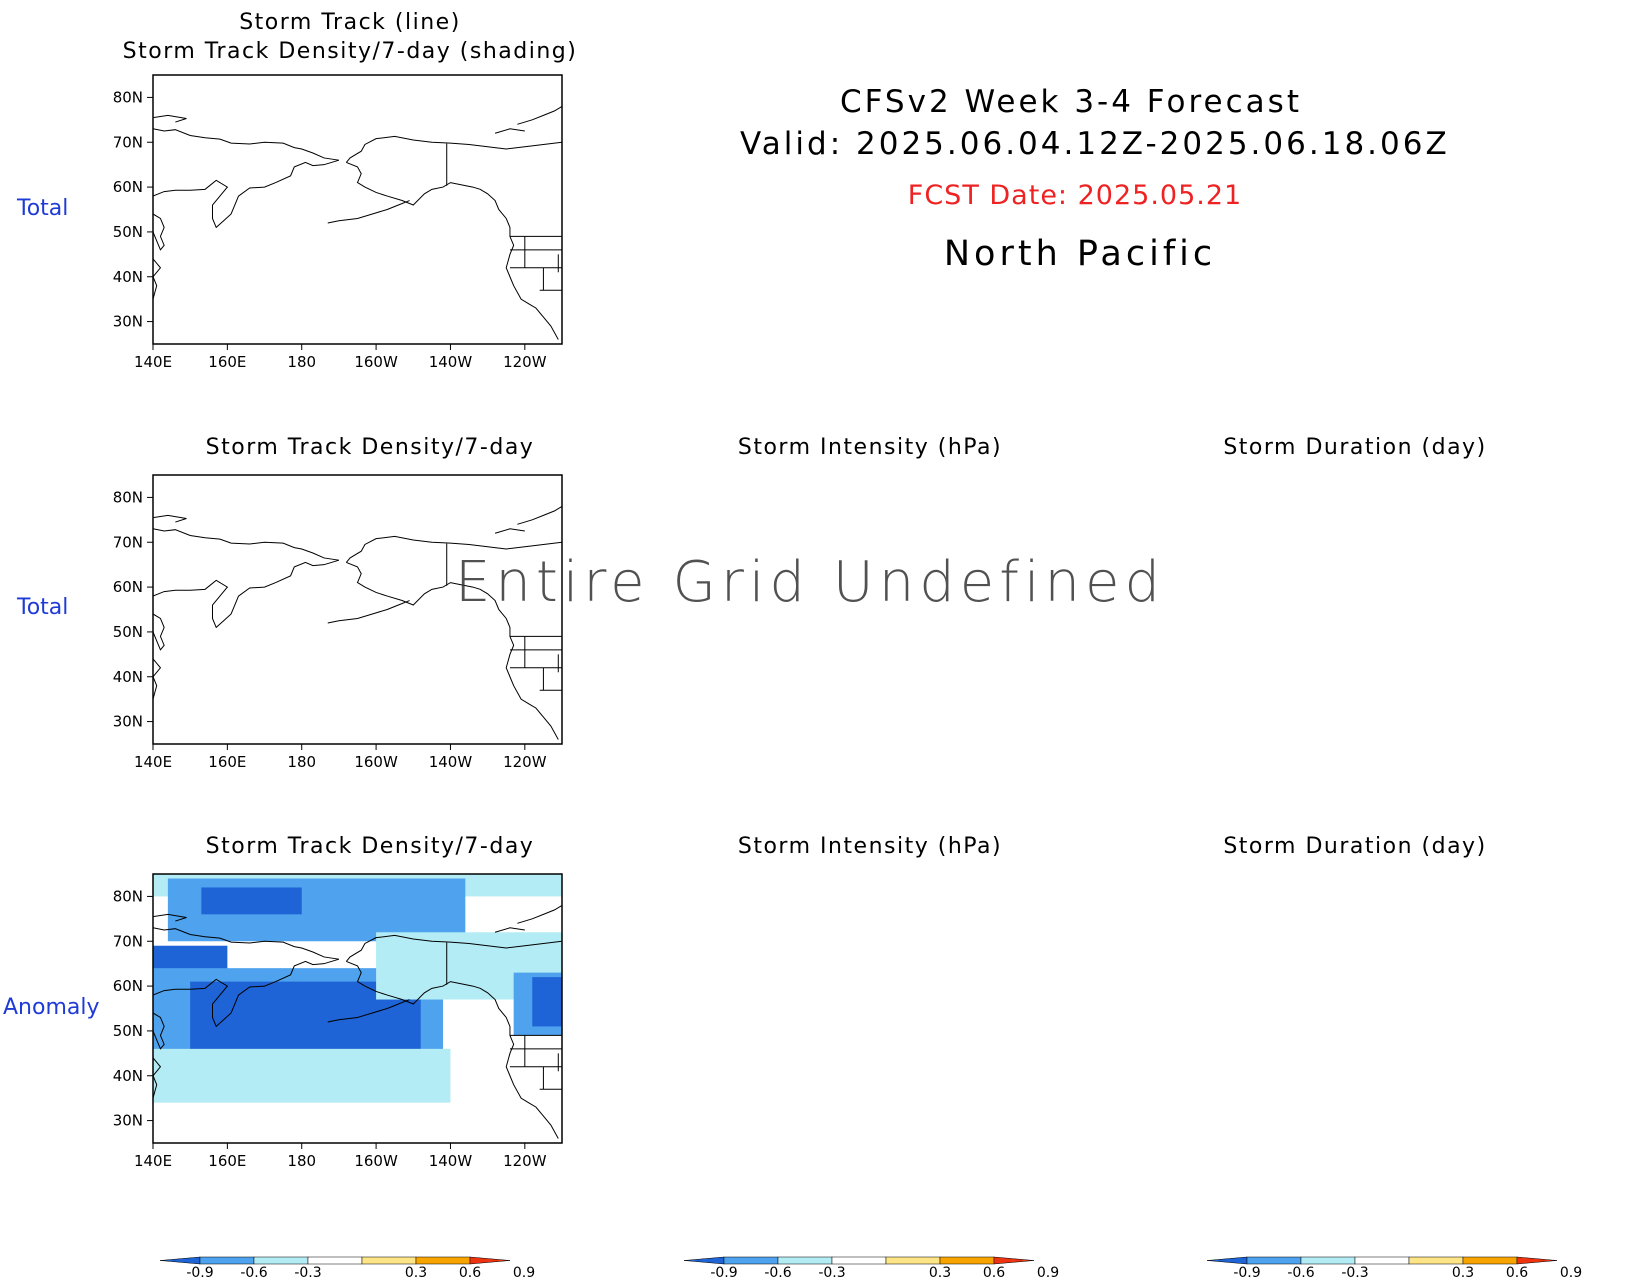 The image size is (1650, 1278). I want to click on panel-3-title: Storm Intensity (hPa), so click(870, 447).